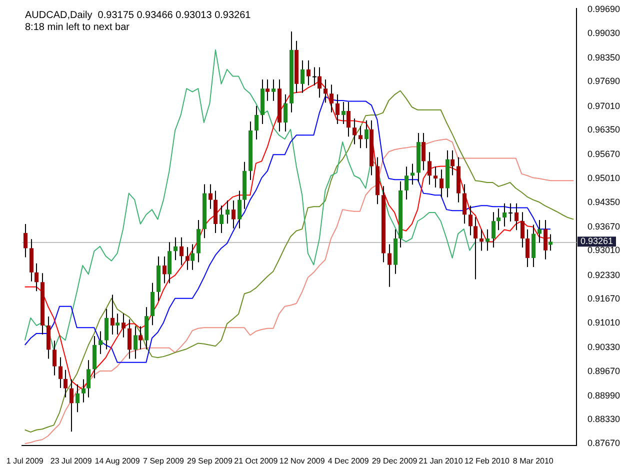  What do you see at coordinates (603, 299) in the screenshot?
I see `y-tick-label: 0.91670` at bounding box center [603, 299].